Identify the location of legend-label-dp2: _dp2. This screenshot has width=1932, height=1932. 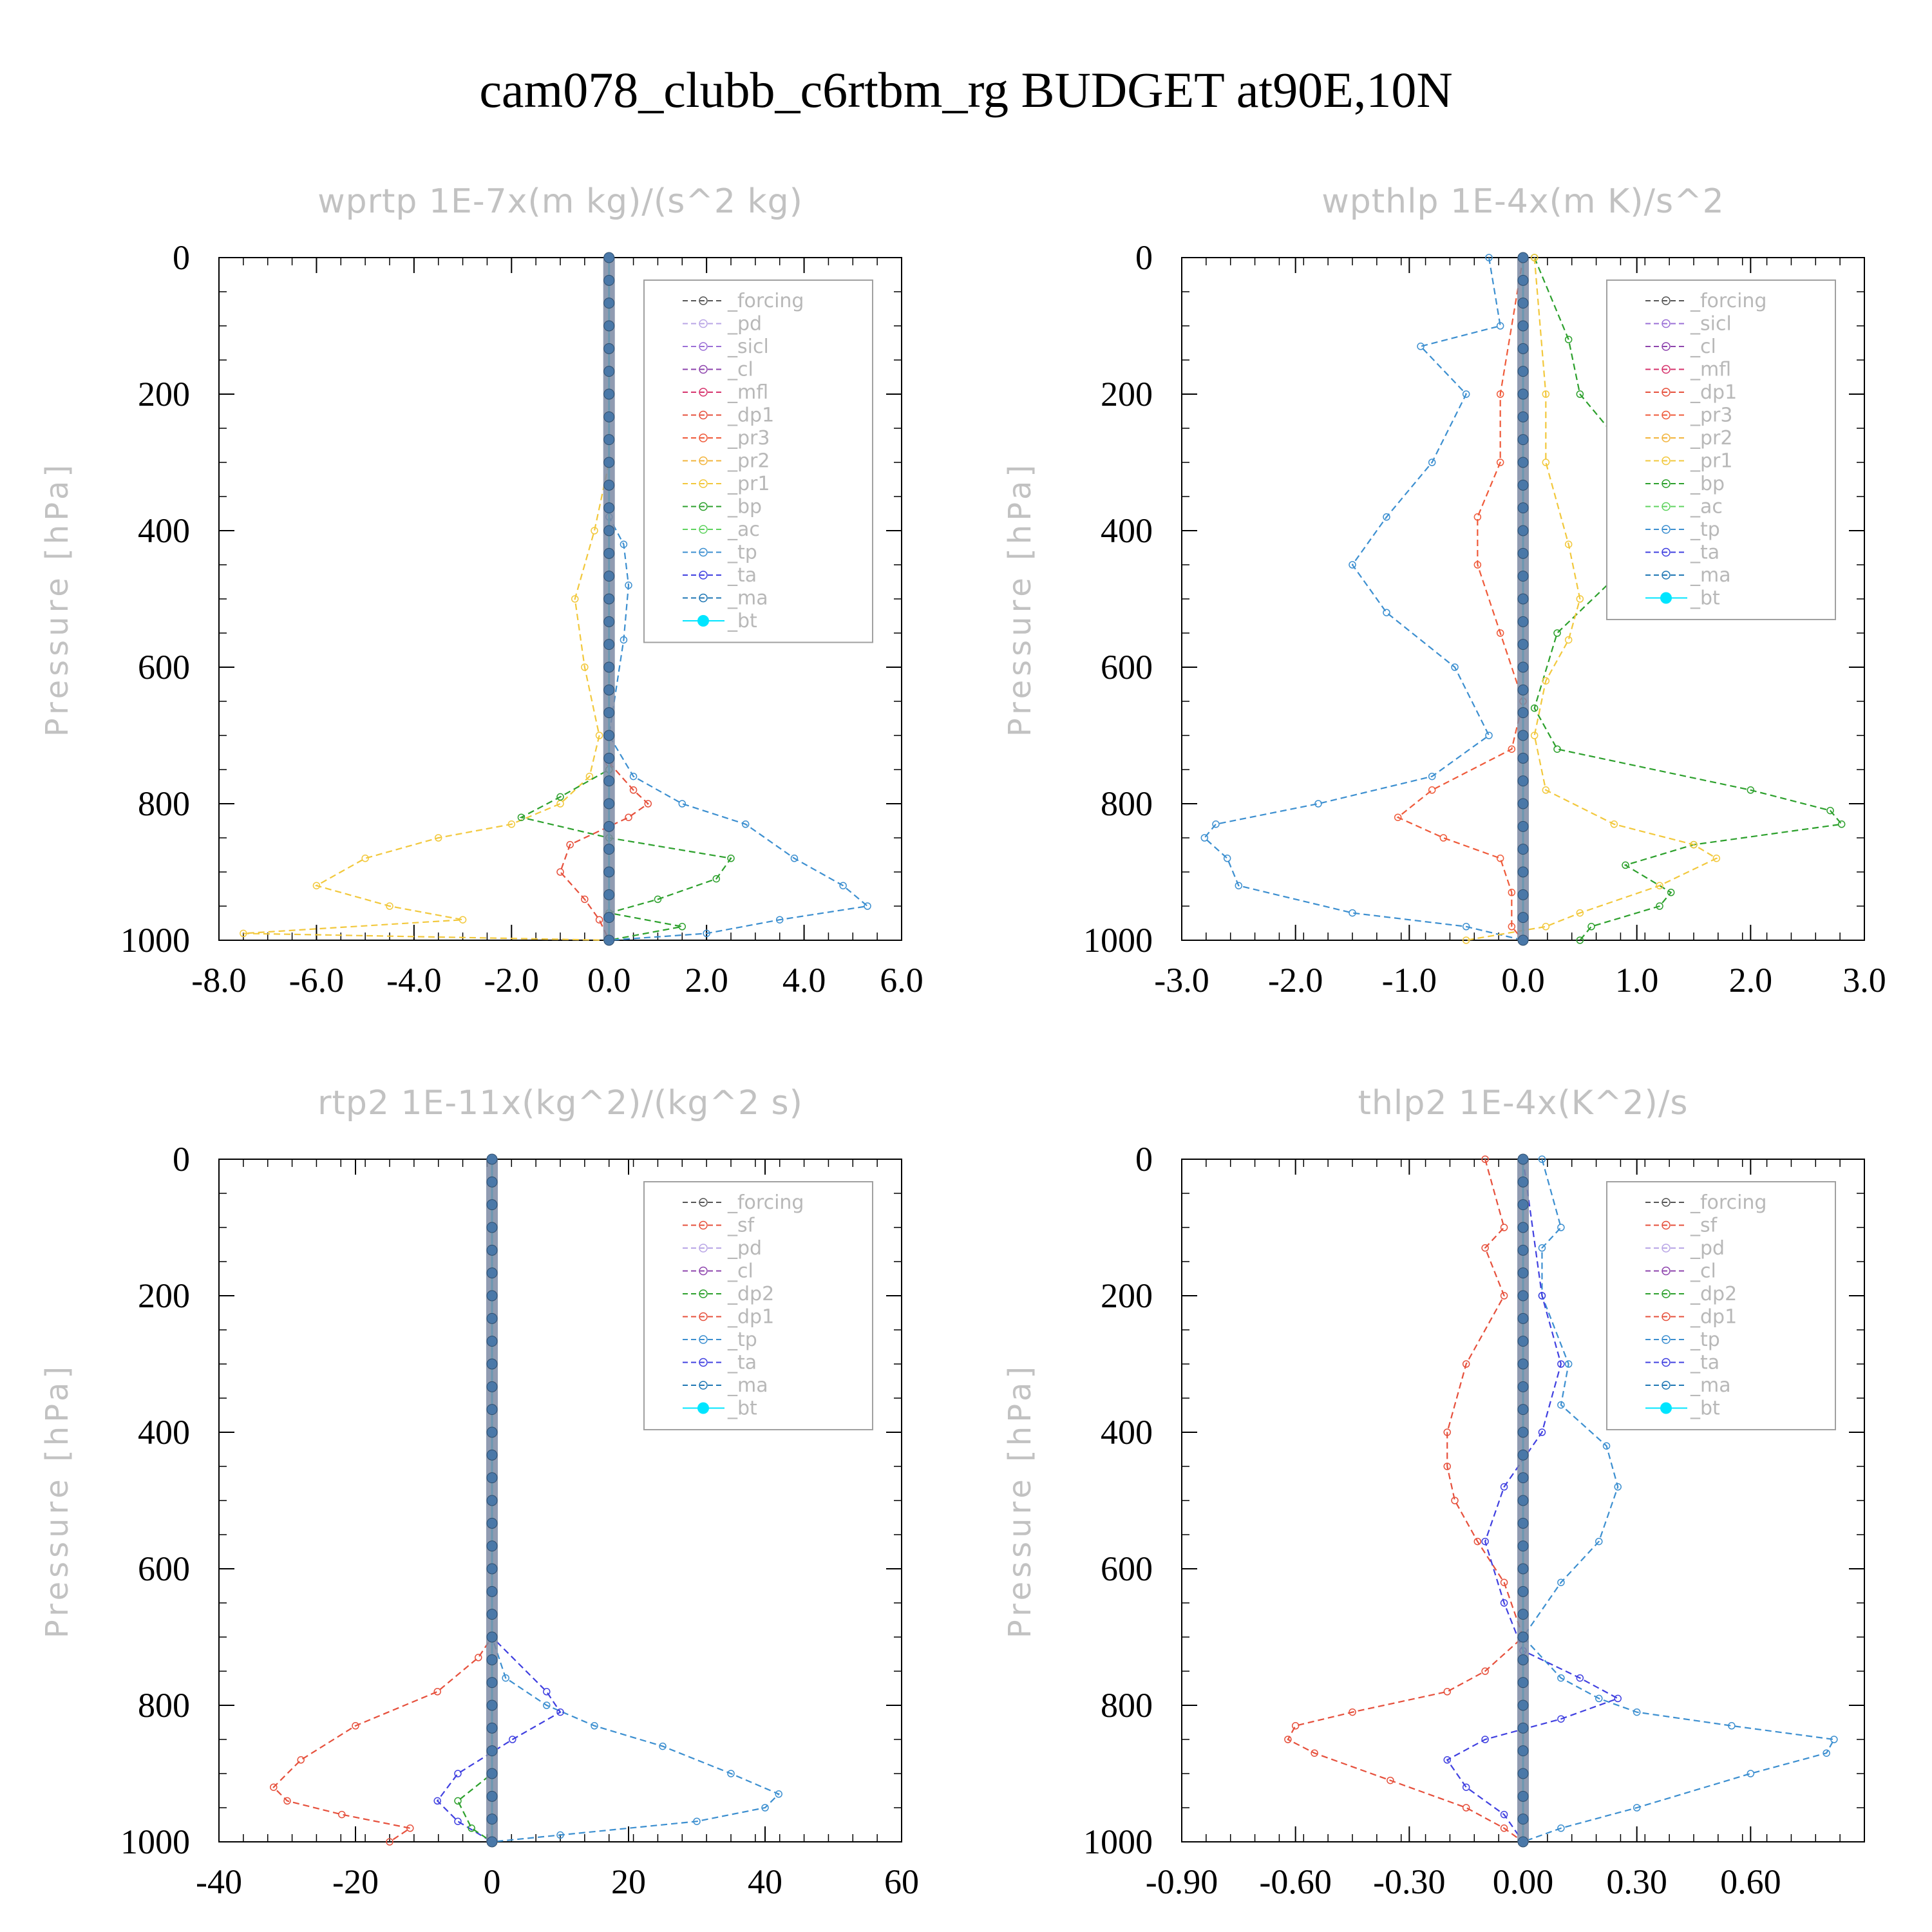
(750, 1294).